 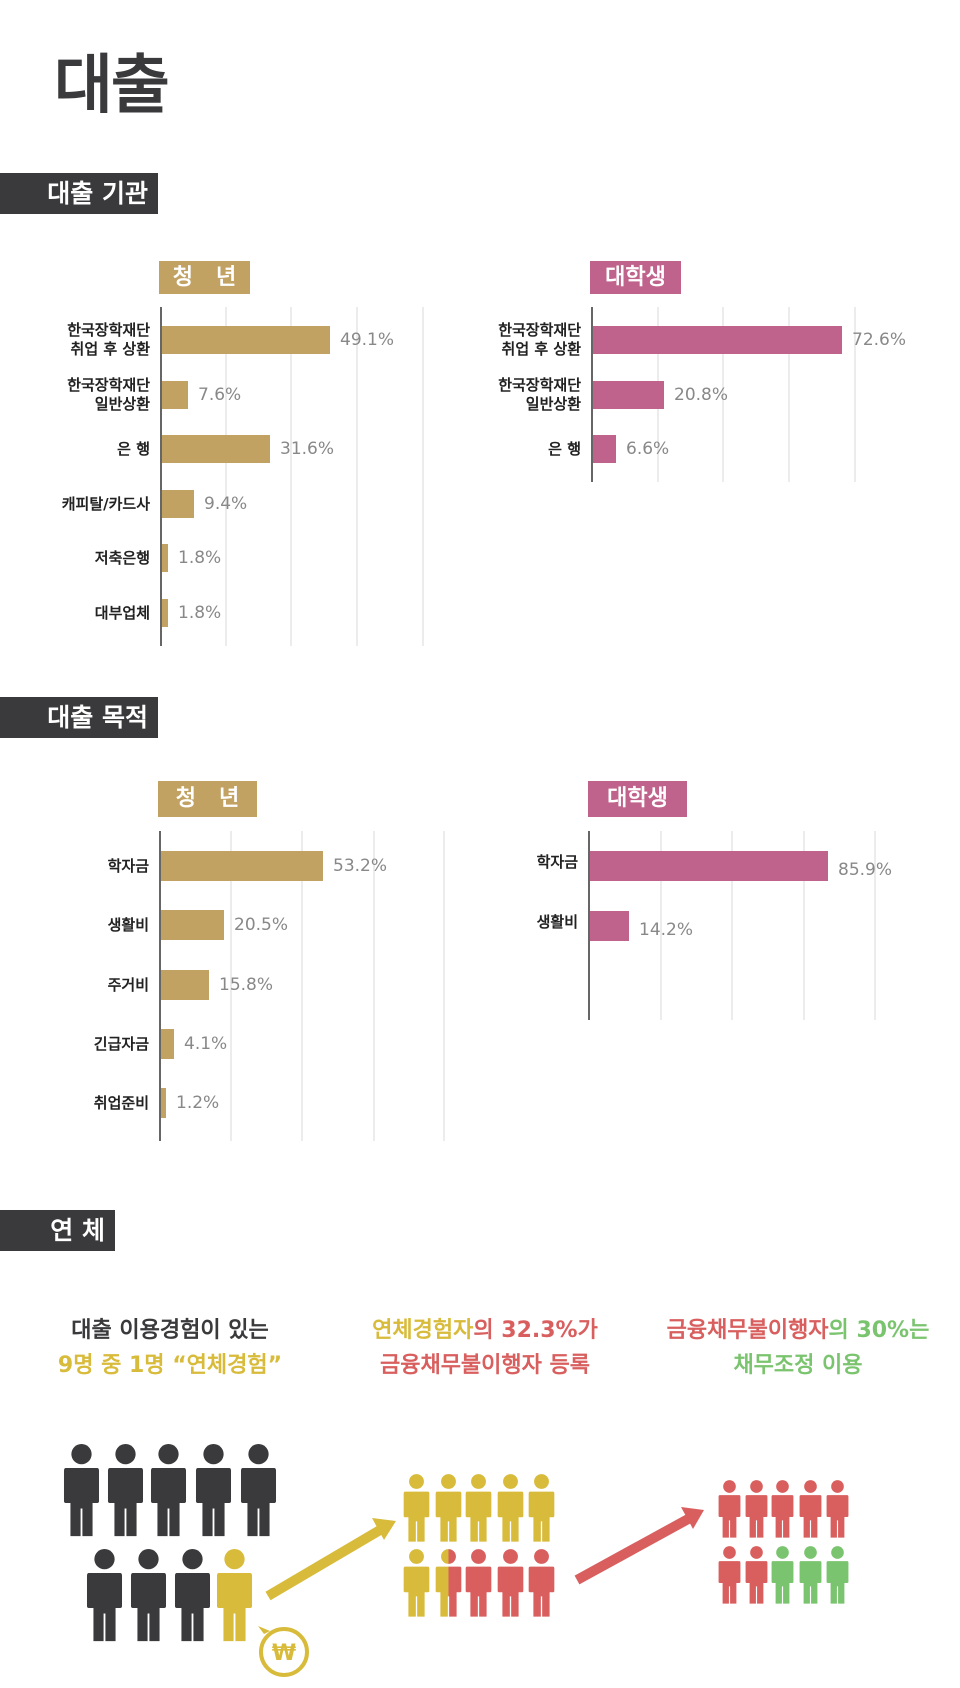 I want to click on value-label: 6.6%, so click(x=648, y=449).